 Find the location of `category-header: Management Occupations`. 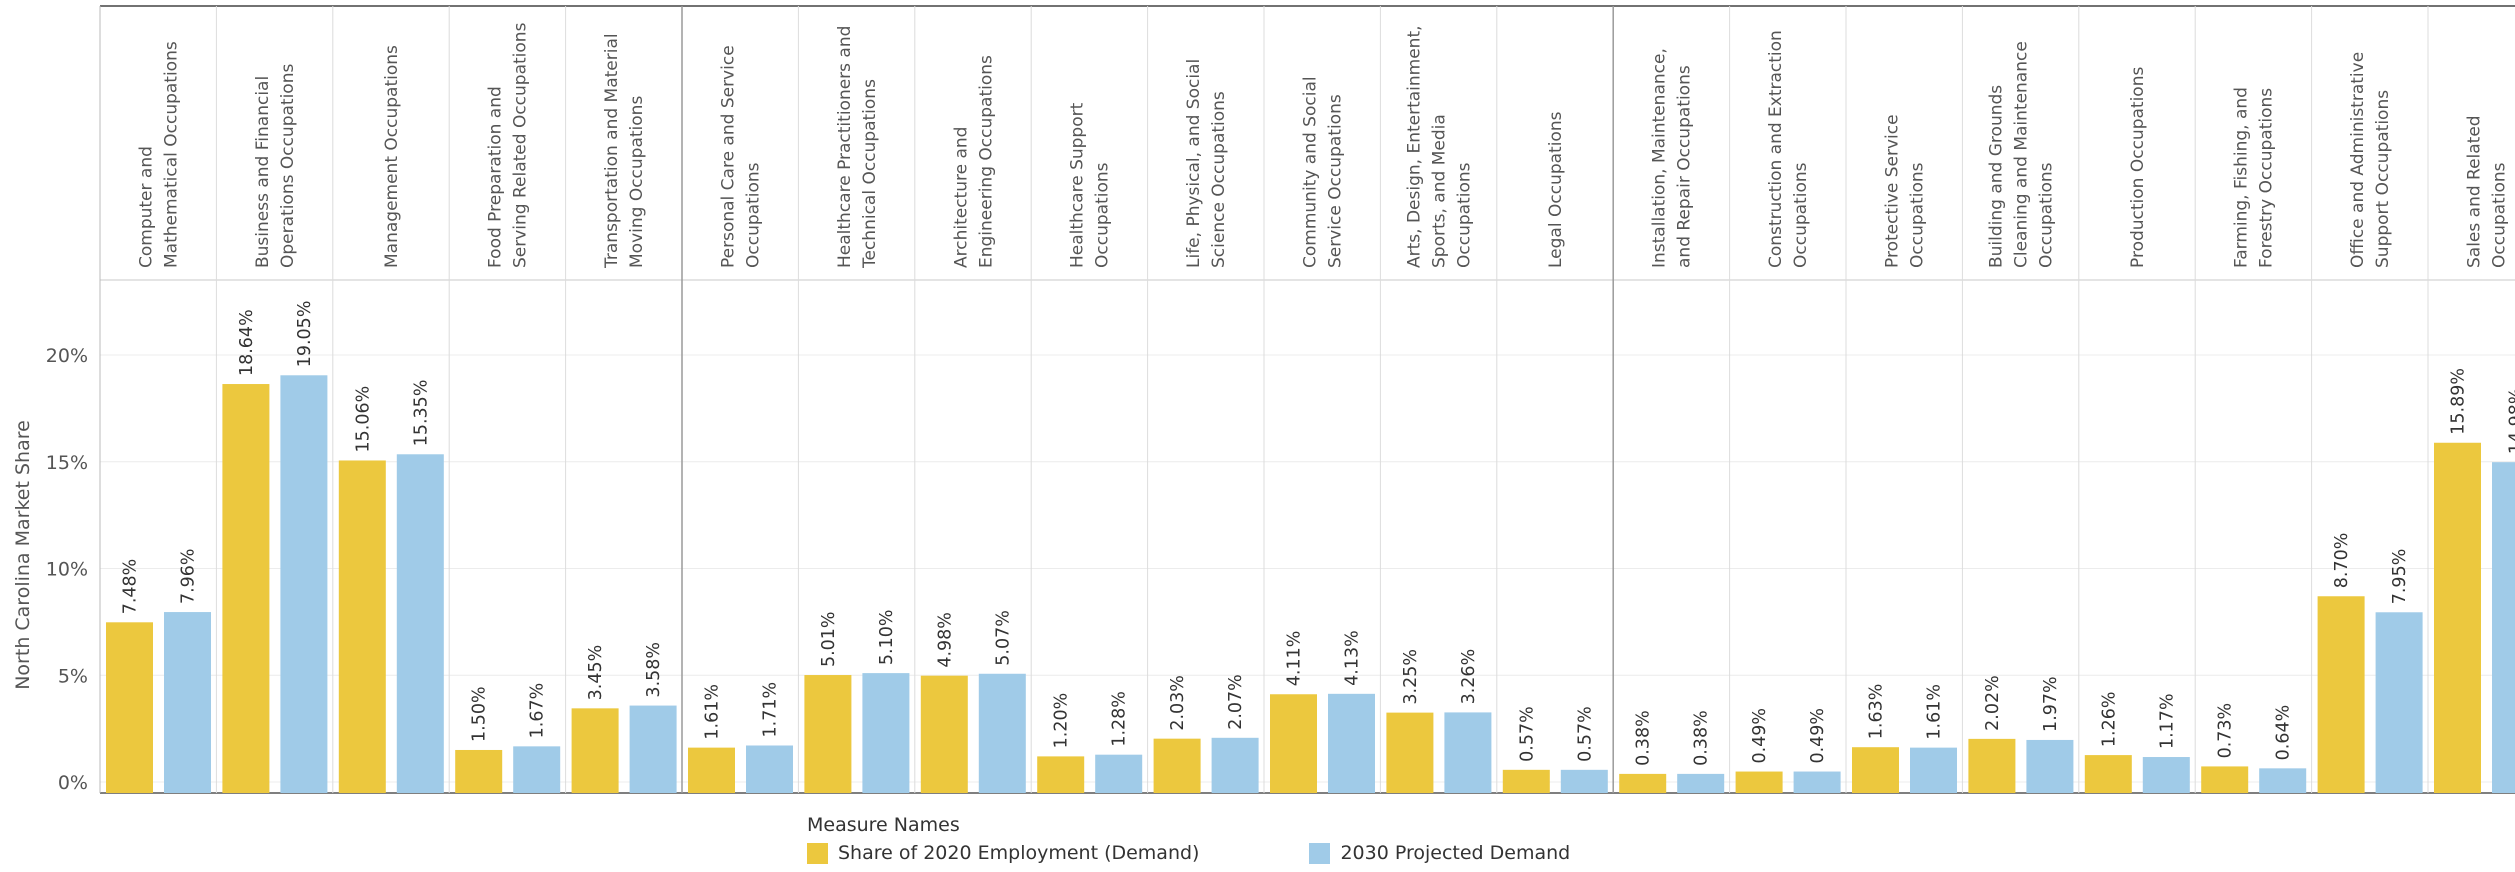

category-header: Management Occupations is located at coordinates (392, 156).